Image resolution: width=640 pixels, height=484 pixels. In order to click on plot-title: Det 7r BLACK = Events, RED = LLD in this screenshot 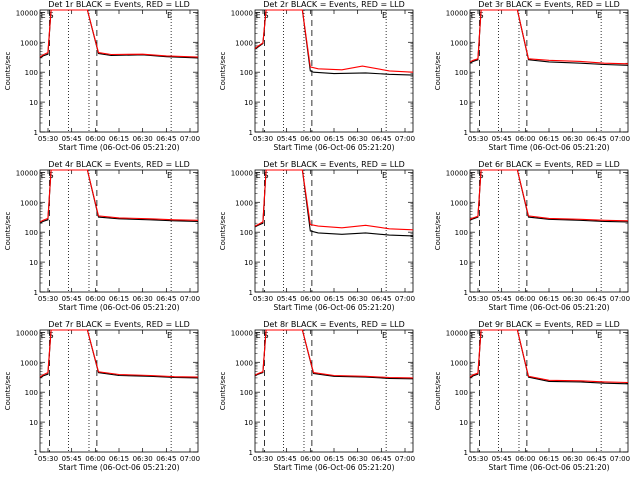, I will do `click(119, 324)`.